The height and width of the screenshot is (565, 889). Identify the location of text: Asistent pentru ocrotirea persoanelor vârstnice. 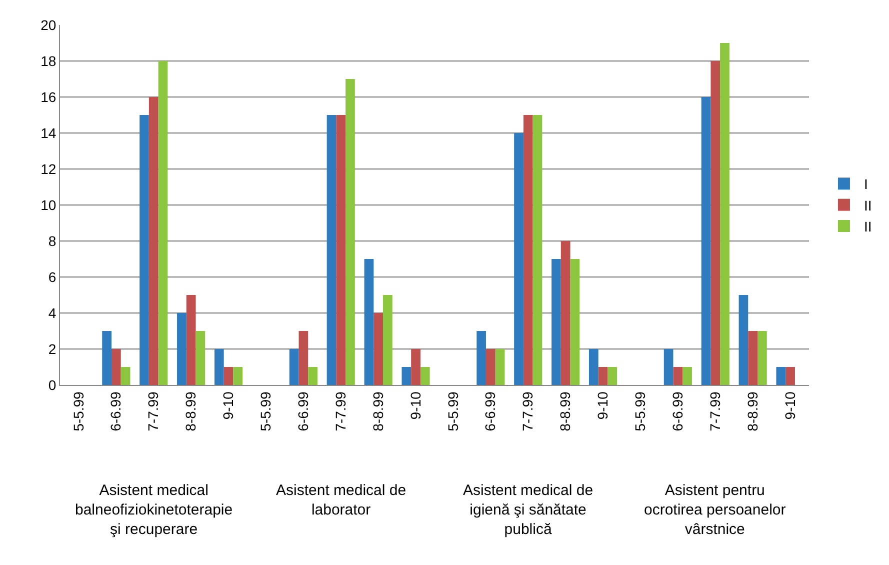
(715, 510).